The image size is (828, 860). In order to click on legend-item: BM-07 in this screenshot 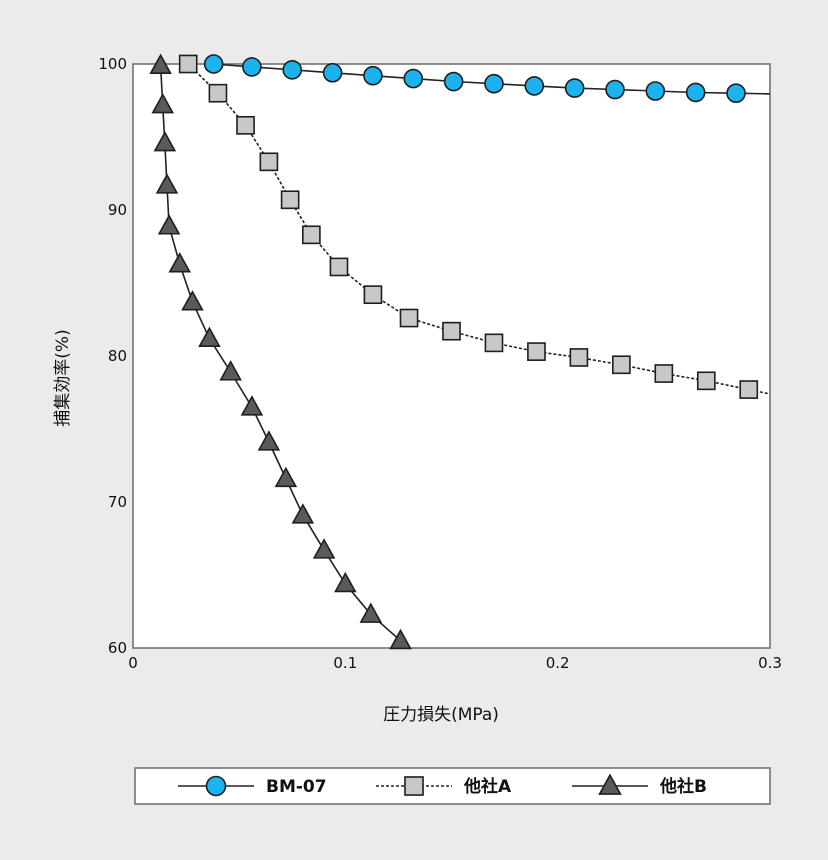, I will do `click(252, 786)`.